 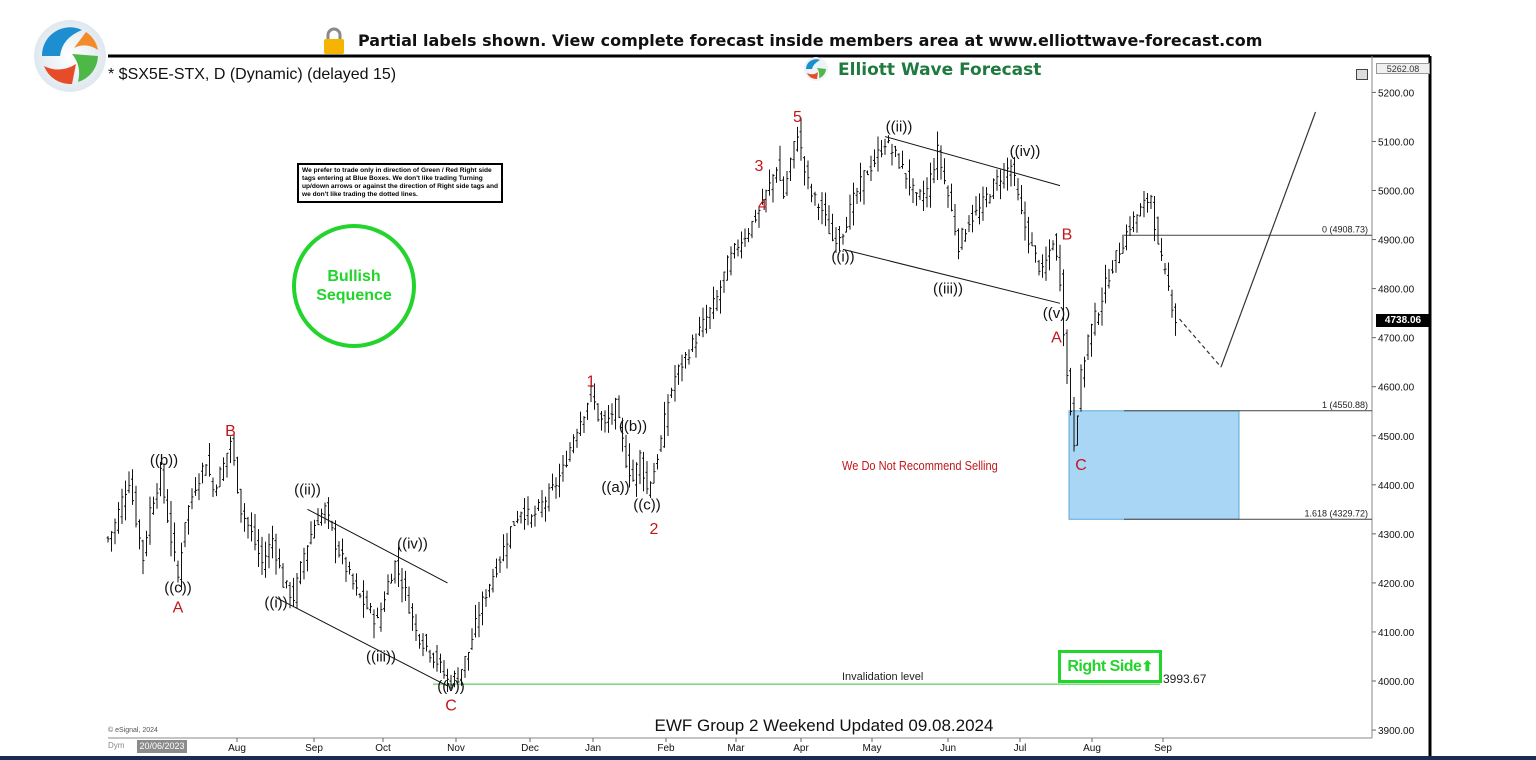 What do you see at coordinates (759, 166) in the screenshot?
I see `wave-label-red: 3` at bounding box center [759, 166].